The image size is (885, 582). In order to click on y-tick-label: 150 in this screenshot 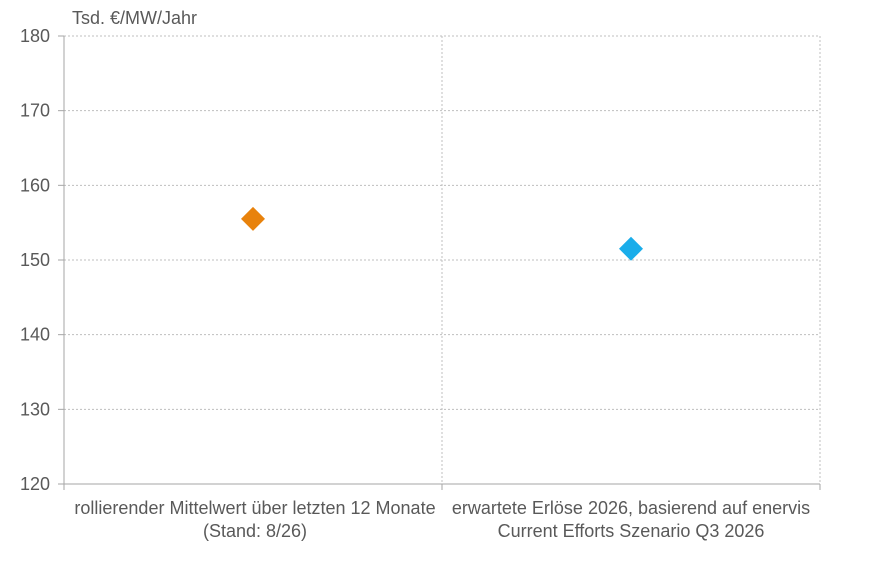, I will do `click(35, 260)`.